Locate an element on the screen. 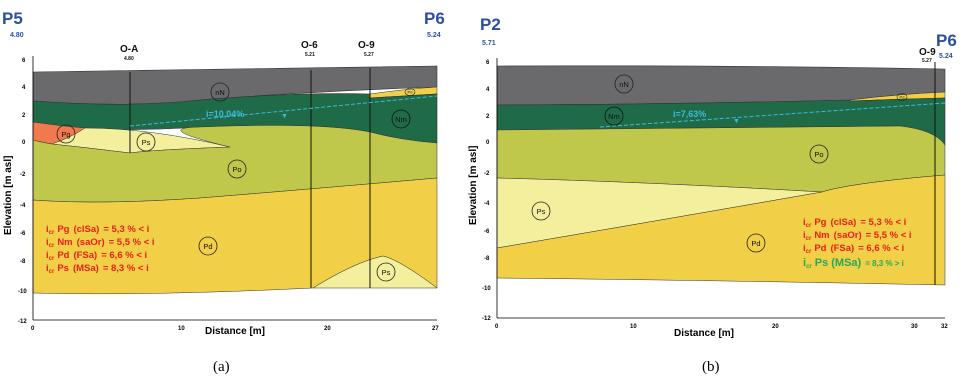  well-label-o6: O-6 is located at coordinates (309, 45).